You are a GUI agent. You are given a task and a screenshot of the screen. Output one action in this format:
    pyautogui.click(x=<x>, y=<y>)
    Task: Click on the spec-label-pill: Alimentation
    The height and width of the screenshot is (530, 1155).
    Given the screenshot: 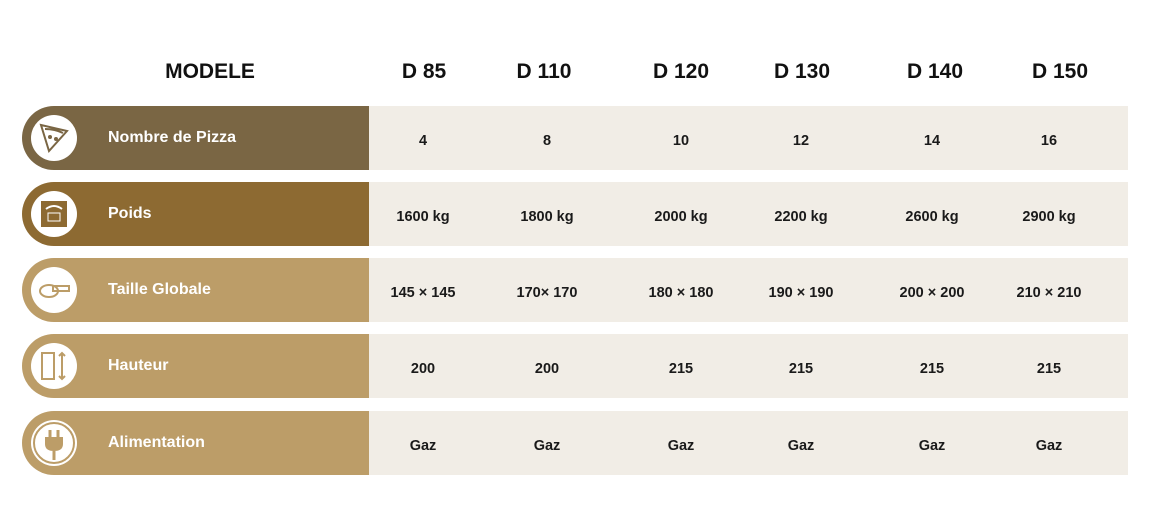 What is the action you would take?
    pyautogui.click(x=195, y=443)
    